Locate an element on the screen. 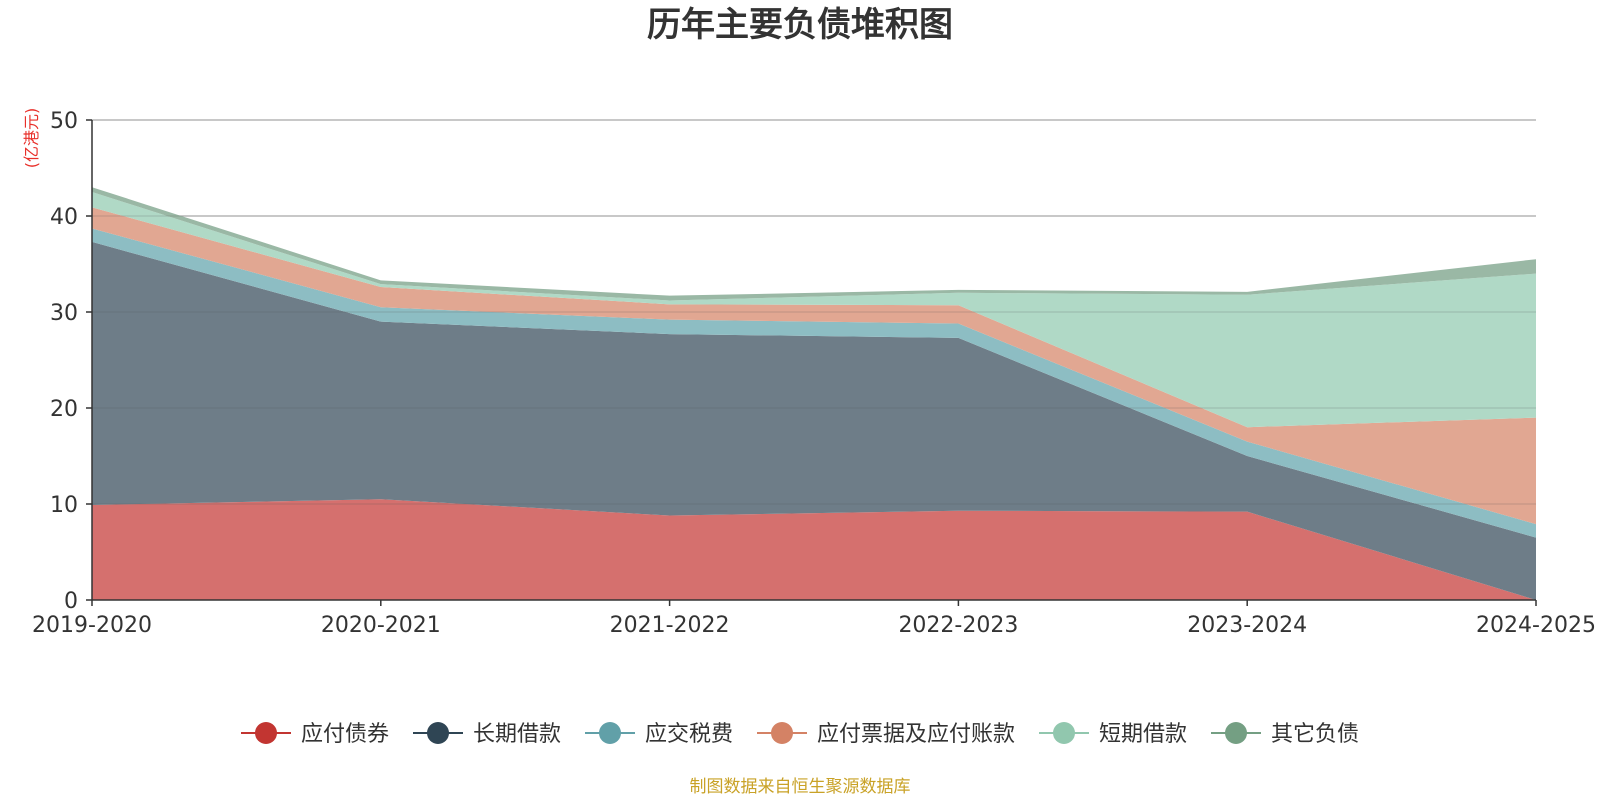  x-tick-label: 2024-2025 is located at coordinates (1536, 625).